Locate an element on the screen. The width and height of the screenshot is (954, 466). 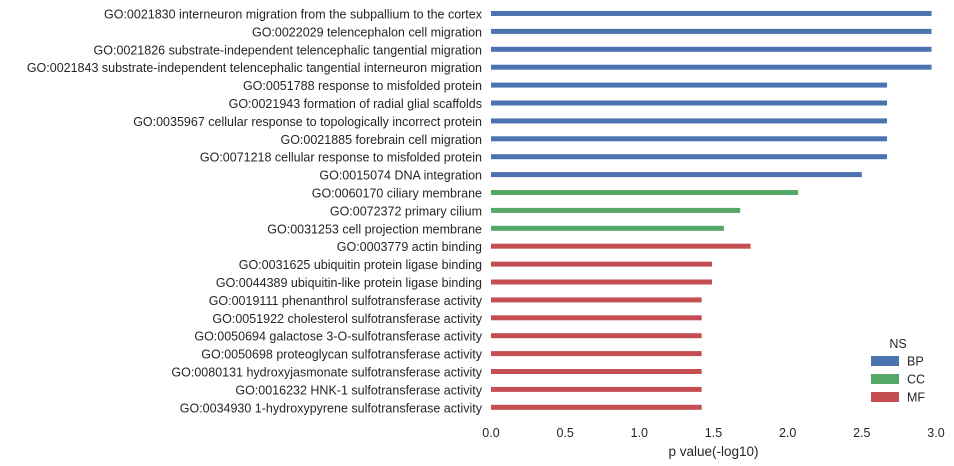
legend: NS BP CC MF is located at coordinates (898, 371).